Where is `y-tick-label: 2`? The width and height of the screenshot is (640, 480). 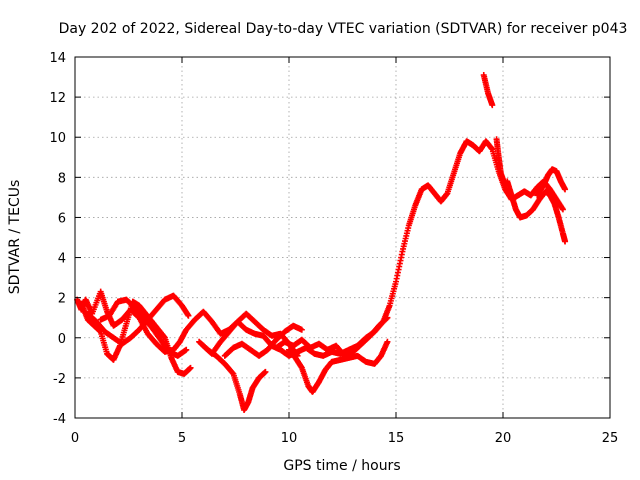 y-tick-label: 2 is located at coordinates (62, 299).